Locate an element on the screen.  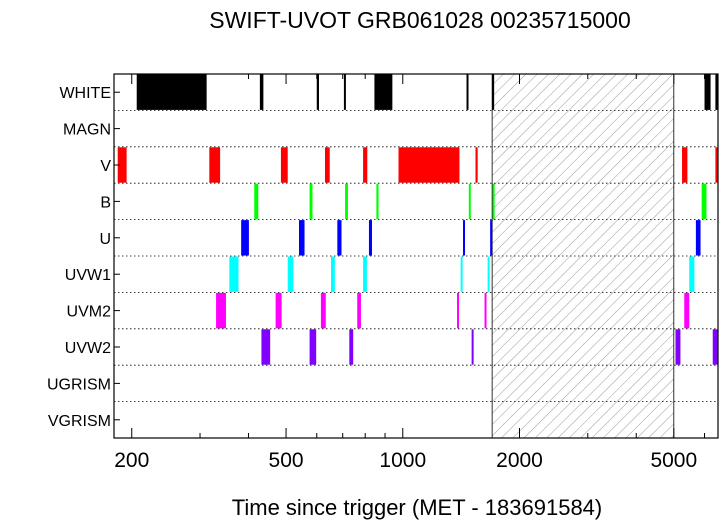
filter-label: UVW1 is located at coordinates (88, 275).